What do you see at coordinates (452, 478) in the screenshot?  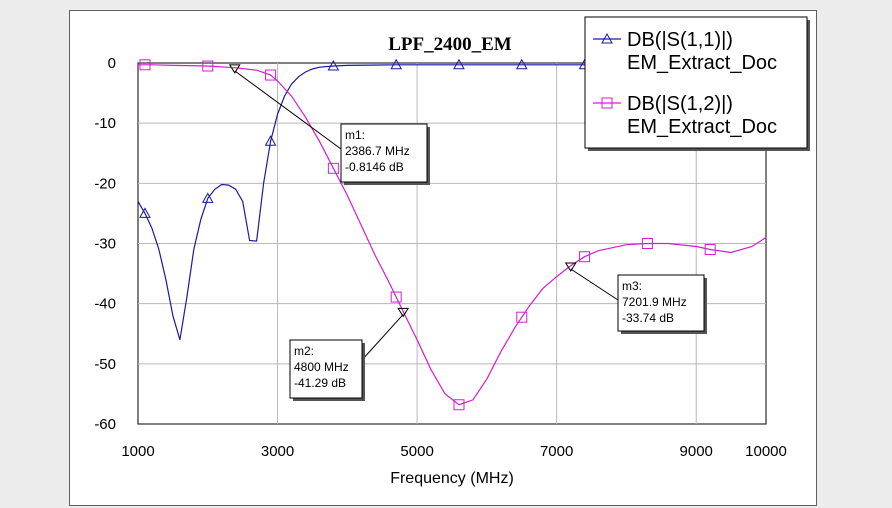 I see `x-axis-label: Frequency (MHz)` at bounding box center [452, 478].